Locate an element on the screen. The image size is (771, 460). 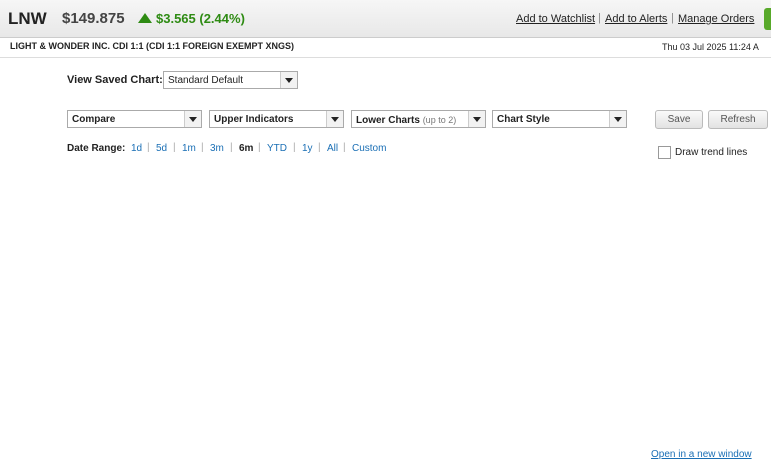
change: $3.565 (2.44%) is located at coordinates (200, 18).